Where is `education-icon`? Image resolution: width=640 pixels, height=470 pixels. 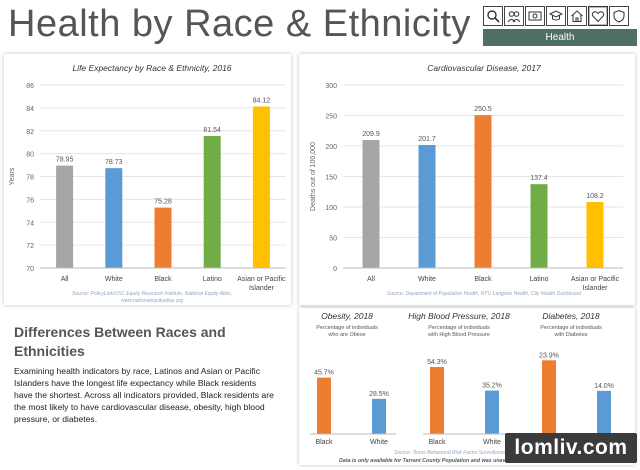
education-icon is located at coordinates (556, 16).